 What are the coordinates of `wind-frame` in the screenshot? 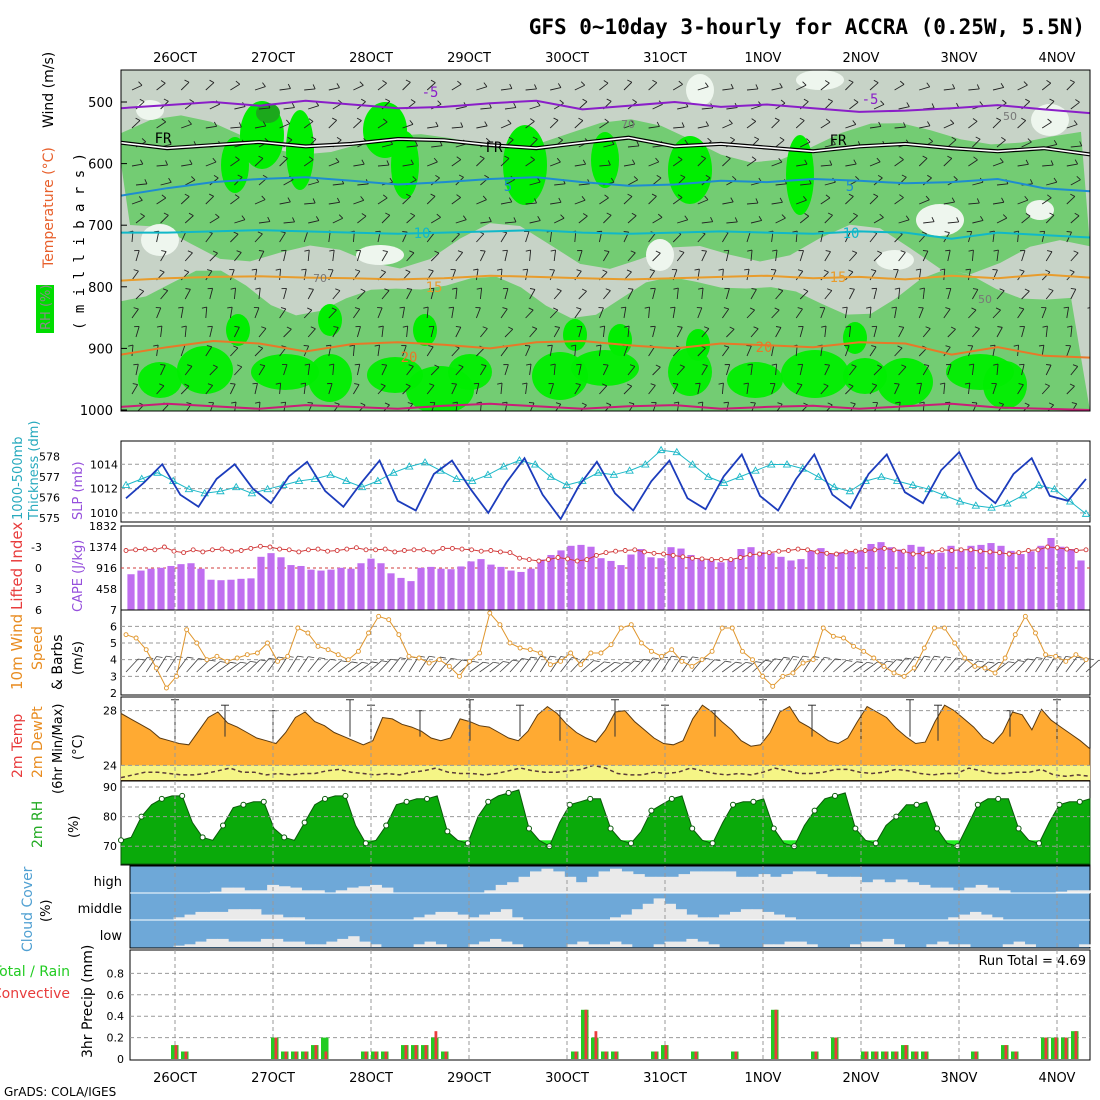 It's located at (605, 652).